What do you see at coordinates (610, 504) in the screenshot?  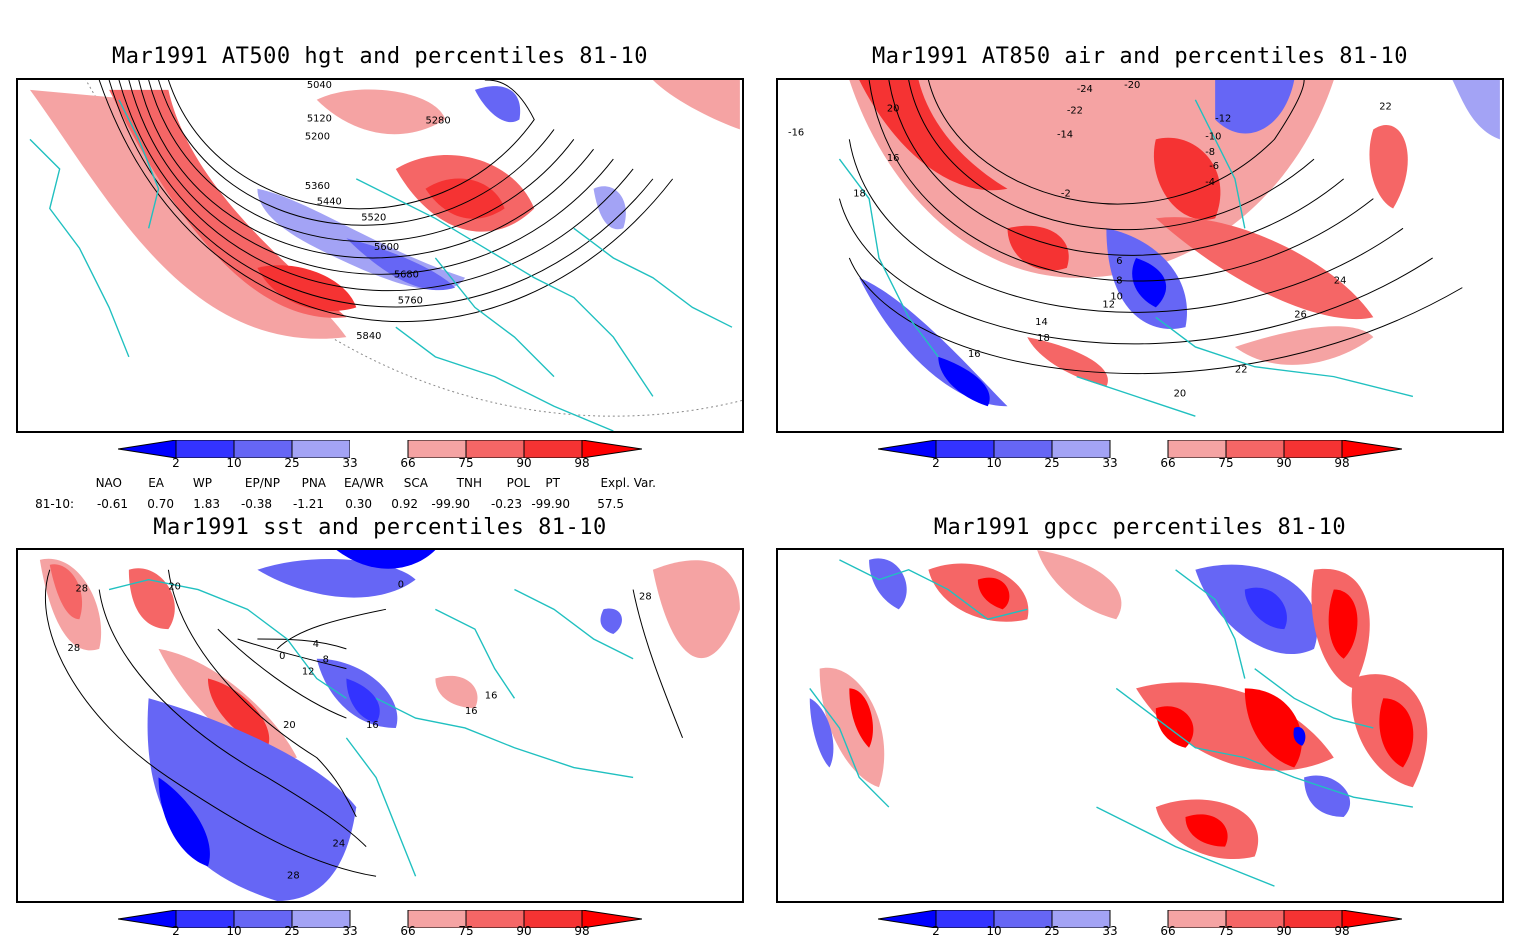 I see `index-value: 57.5` at bounding box center [610, 504].